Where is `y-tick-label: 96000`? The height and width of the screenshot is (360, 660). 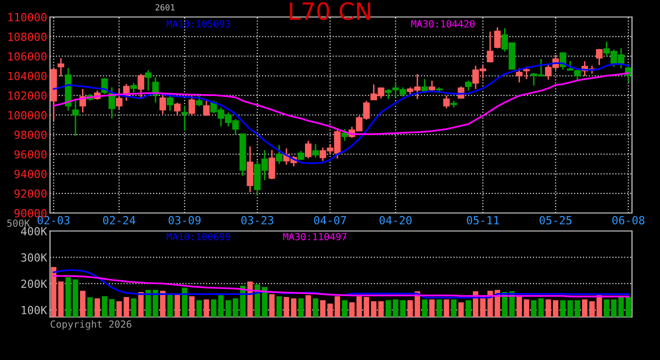
y-tick-label: 96000 is located at coordinates (30, 154).